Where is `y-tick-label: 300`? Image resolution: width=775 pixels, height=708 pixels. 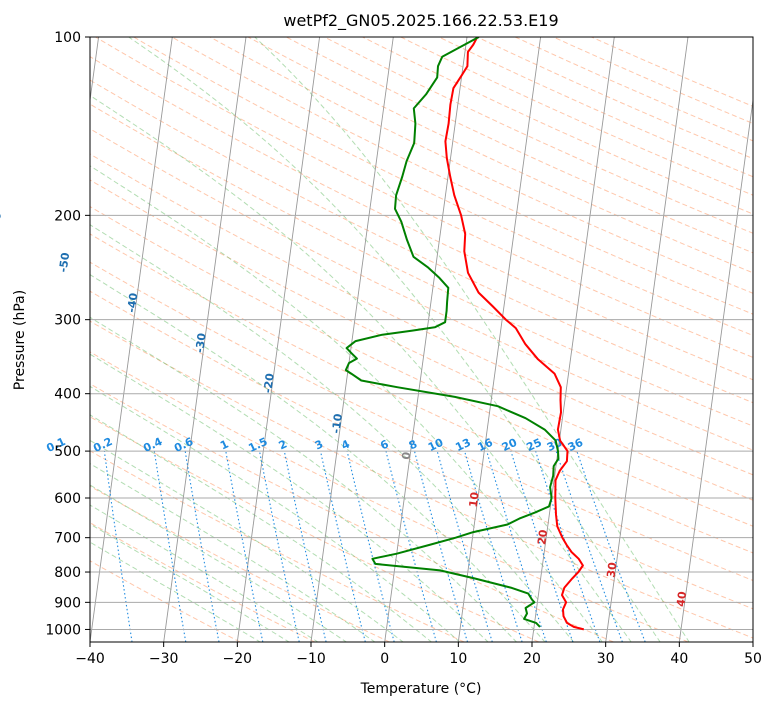 y-tick-label: 300 is located at coordinates (67, 321).